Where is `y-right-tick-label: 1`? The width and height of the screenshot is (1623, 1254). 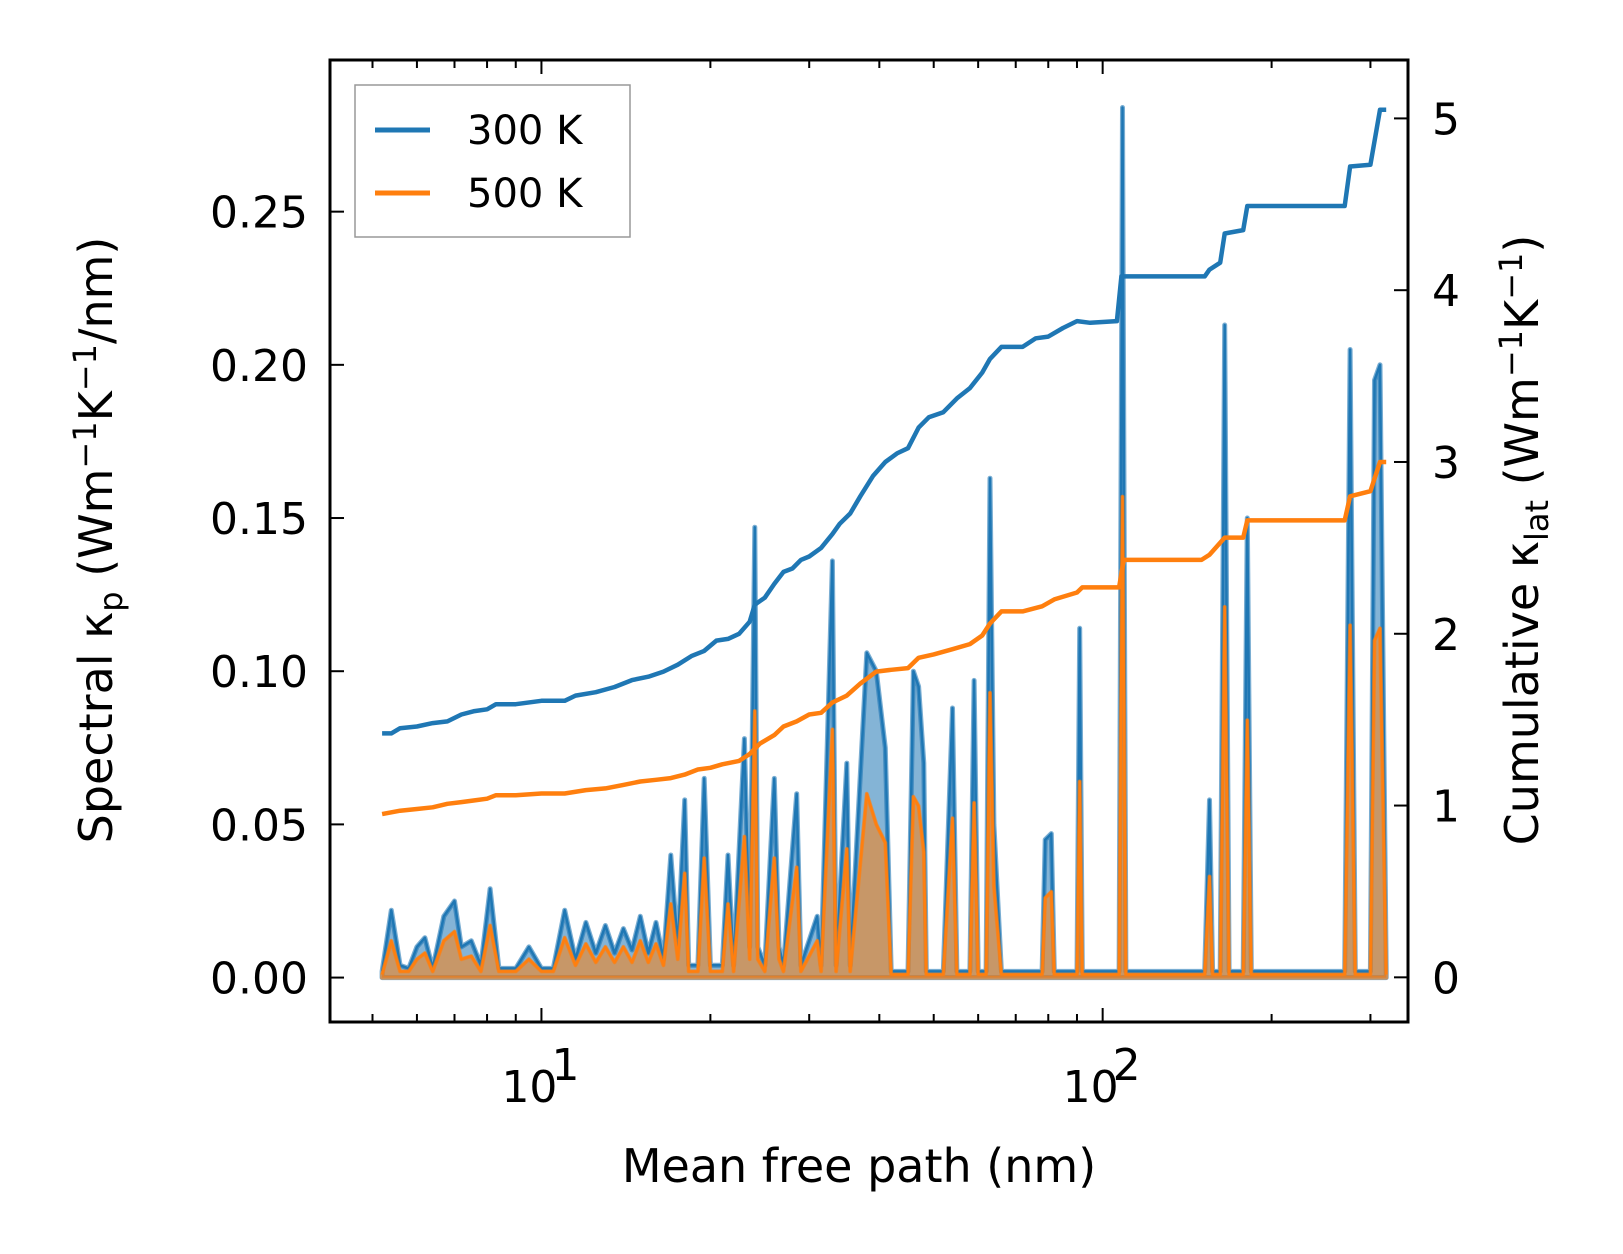 y-right-tick-label: 1 is located at coordinates (1446, 807).